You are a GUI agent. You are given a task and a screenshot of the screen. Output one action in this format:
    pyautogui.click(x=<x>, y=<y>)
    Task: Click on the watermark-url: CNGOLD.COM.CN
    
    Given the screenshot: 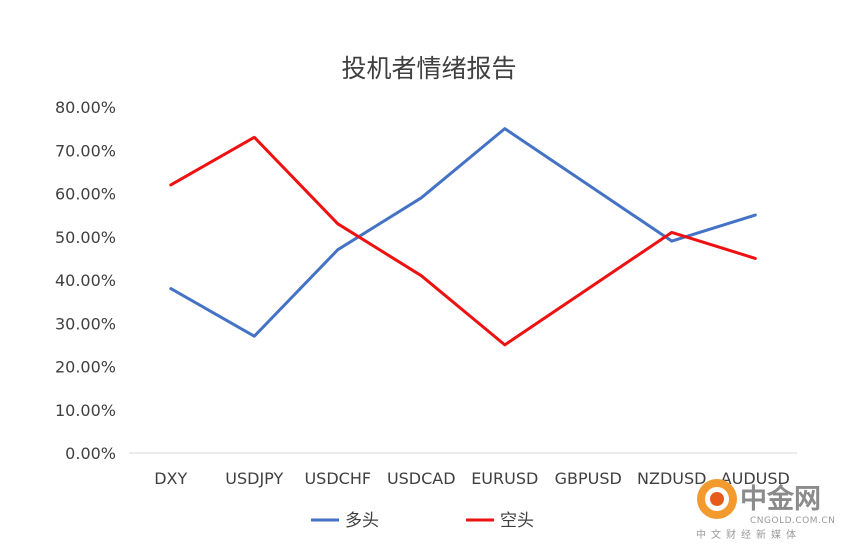 What is the action you would take?
    pyautogui.click(x=792, y=521)
    